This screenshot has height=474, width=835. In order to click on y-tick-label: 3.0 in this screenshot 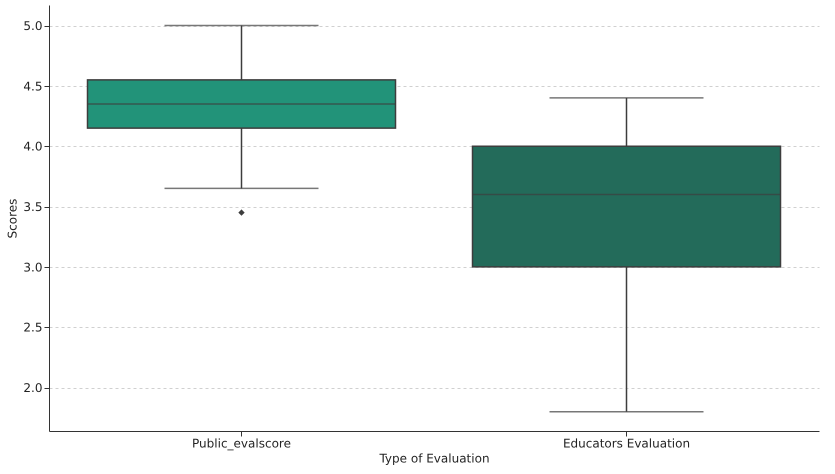, I will do `click(32, 267)`.